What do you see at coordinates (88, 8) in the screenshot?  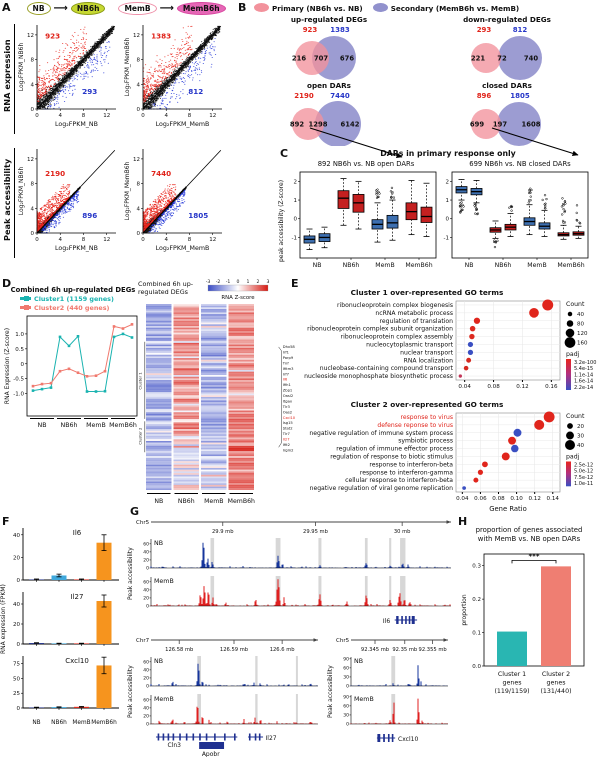 I see `condition-ellipse-NB6h: NB6h` at bounding box center [88, 8].